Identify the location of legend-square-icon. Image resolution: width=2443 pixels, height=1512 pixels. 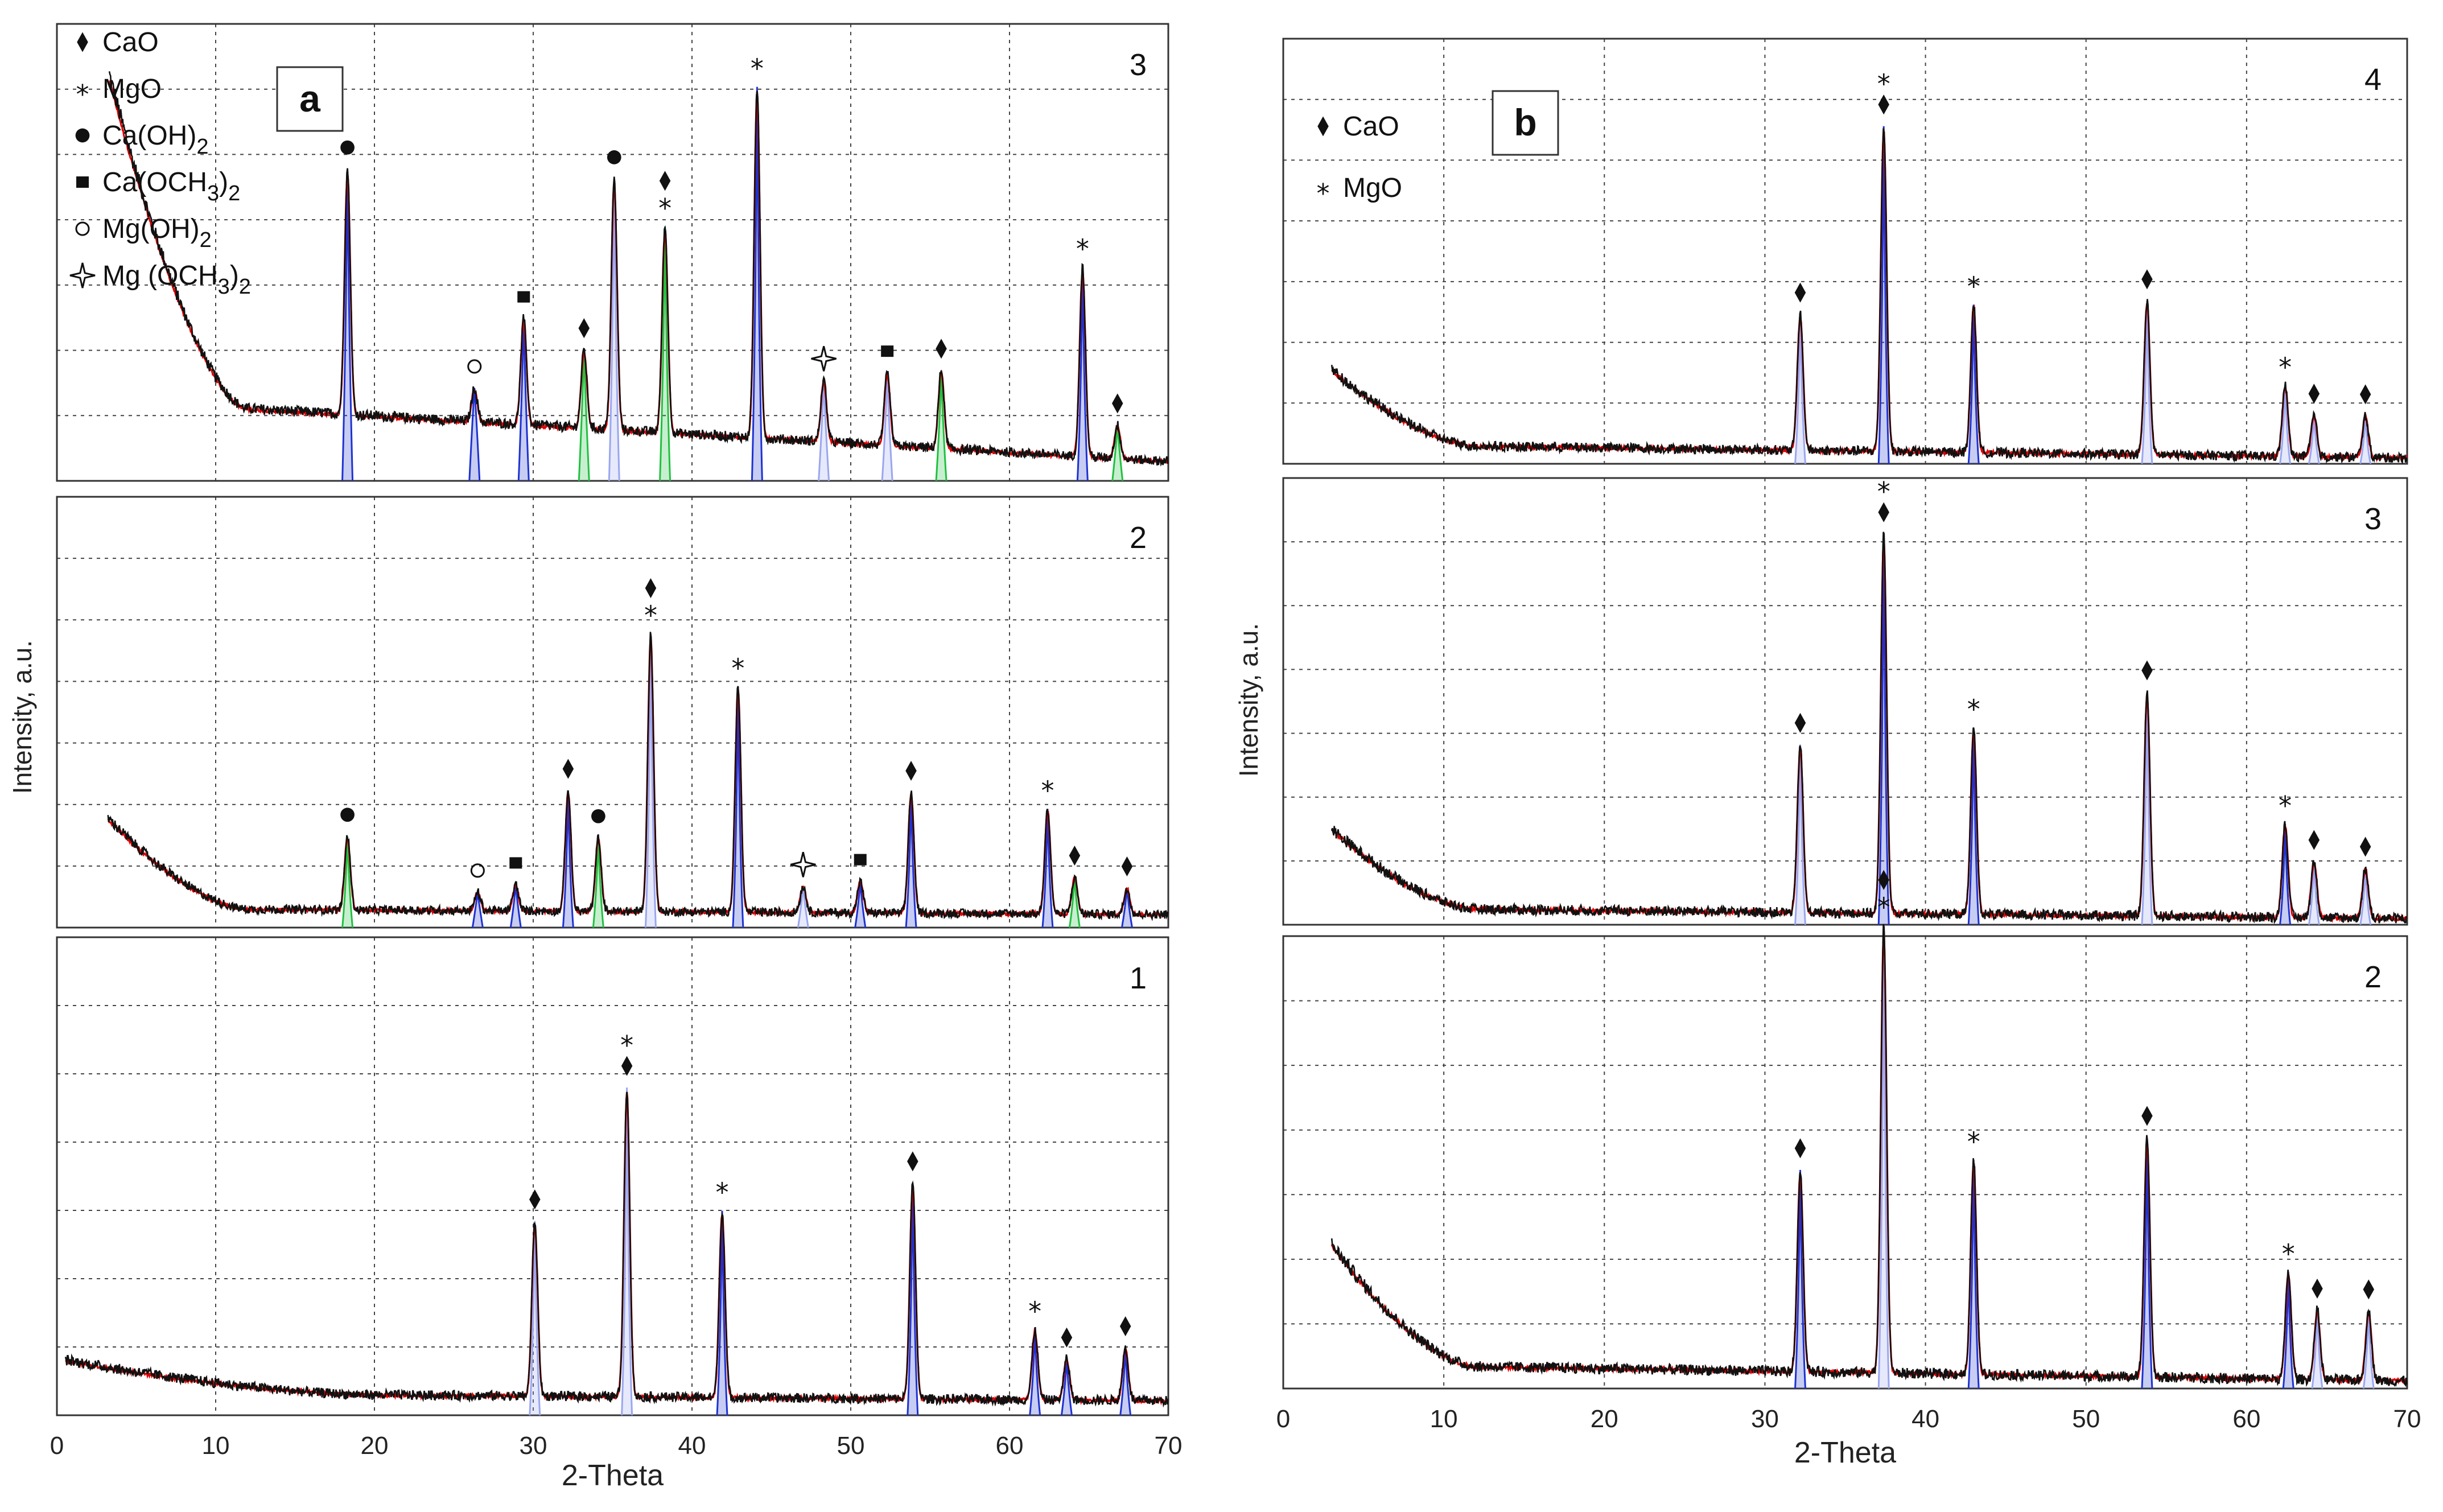
(82, 182).